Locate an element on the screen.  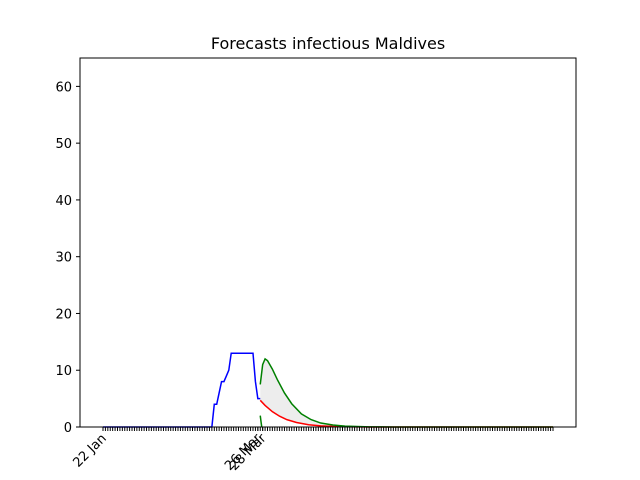
y-tick-label: 20 is located at coordinates (63, 314).